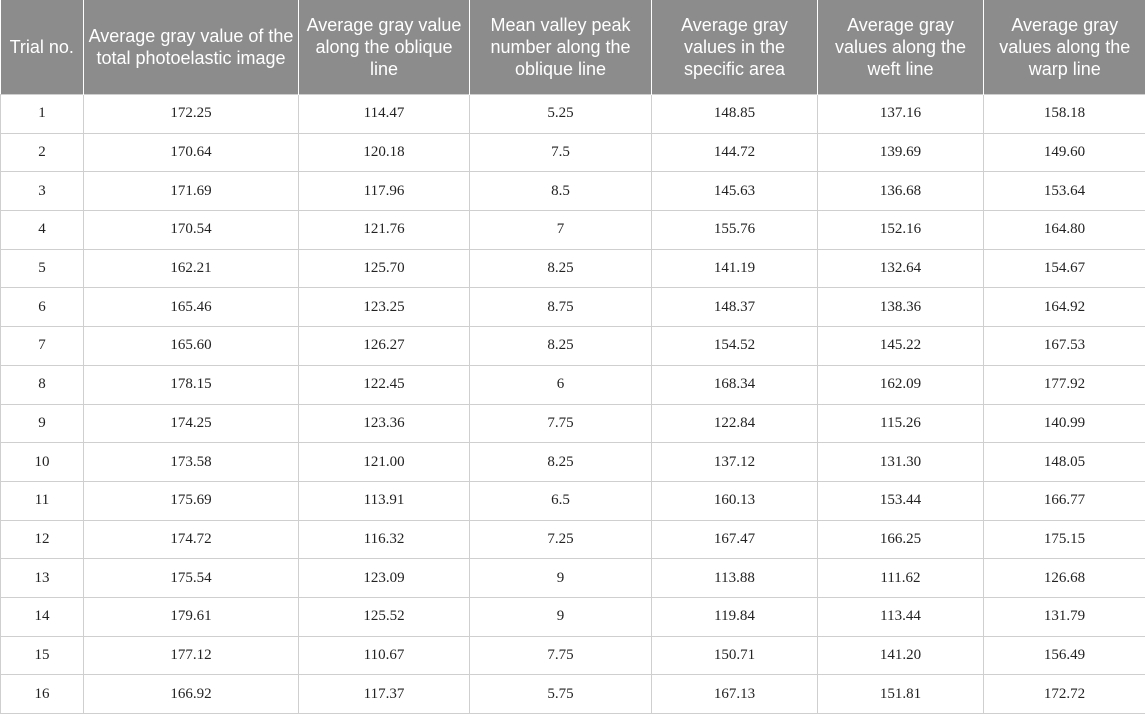 This screenshot has height=714, width=1145. I want to click on table-cell: 11, so click(42, 500).